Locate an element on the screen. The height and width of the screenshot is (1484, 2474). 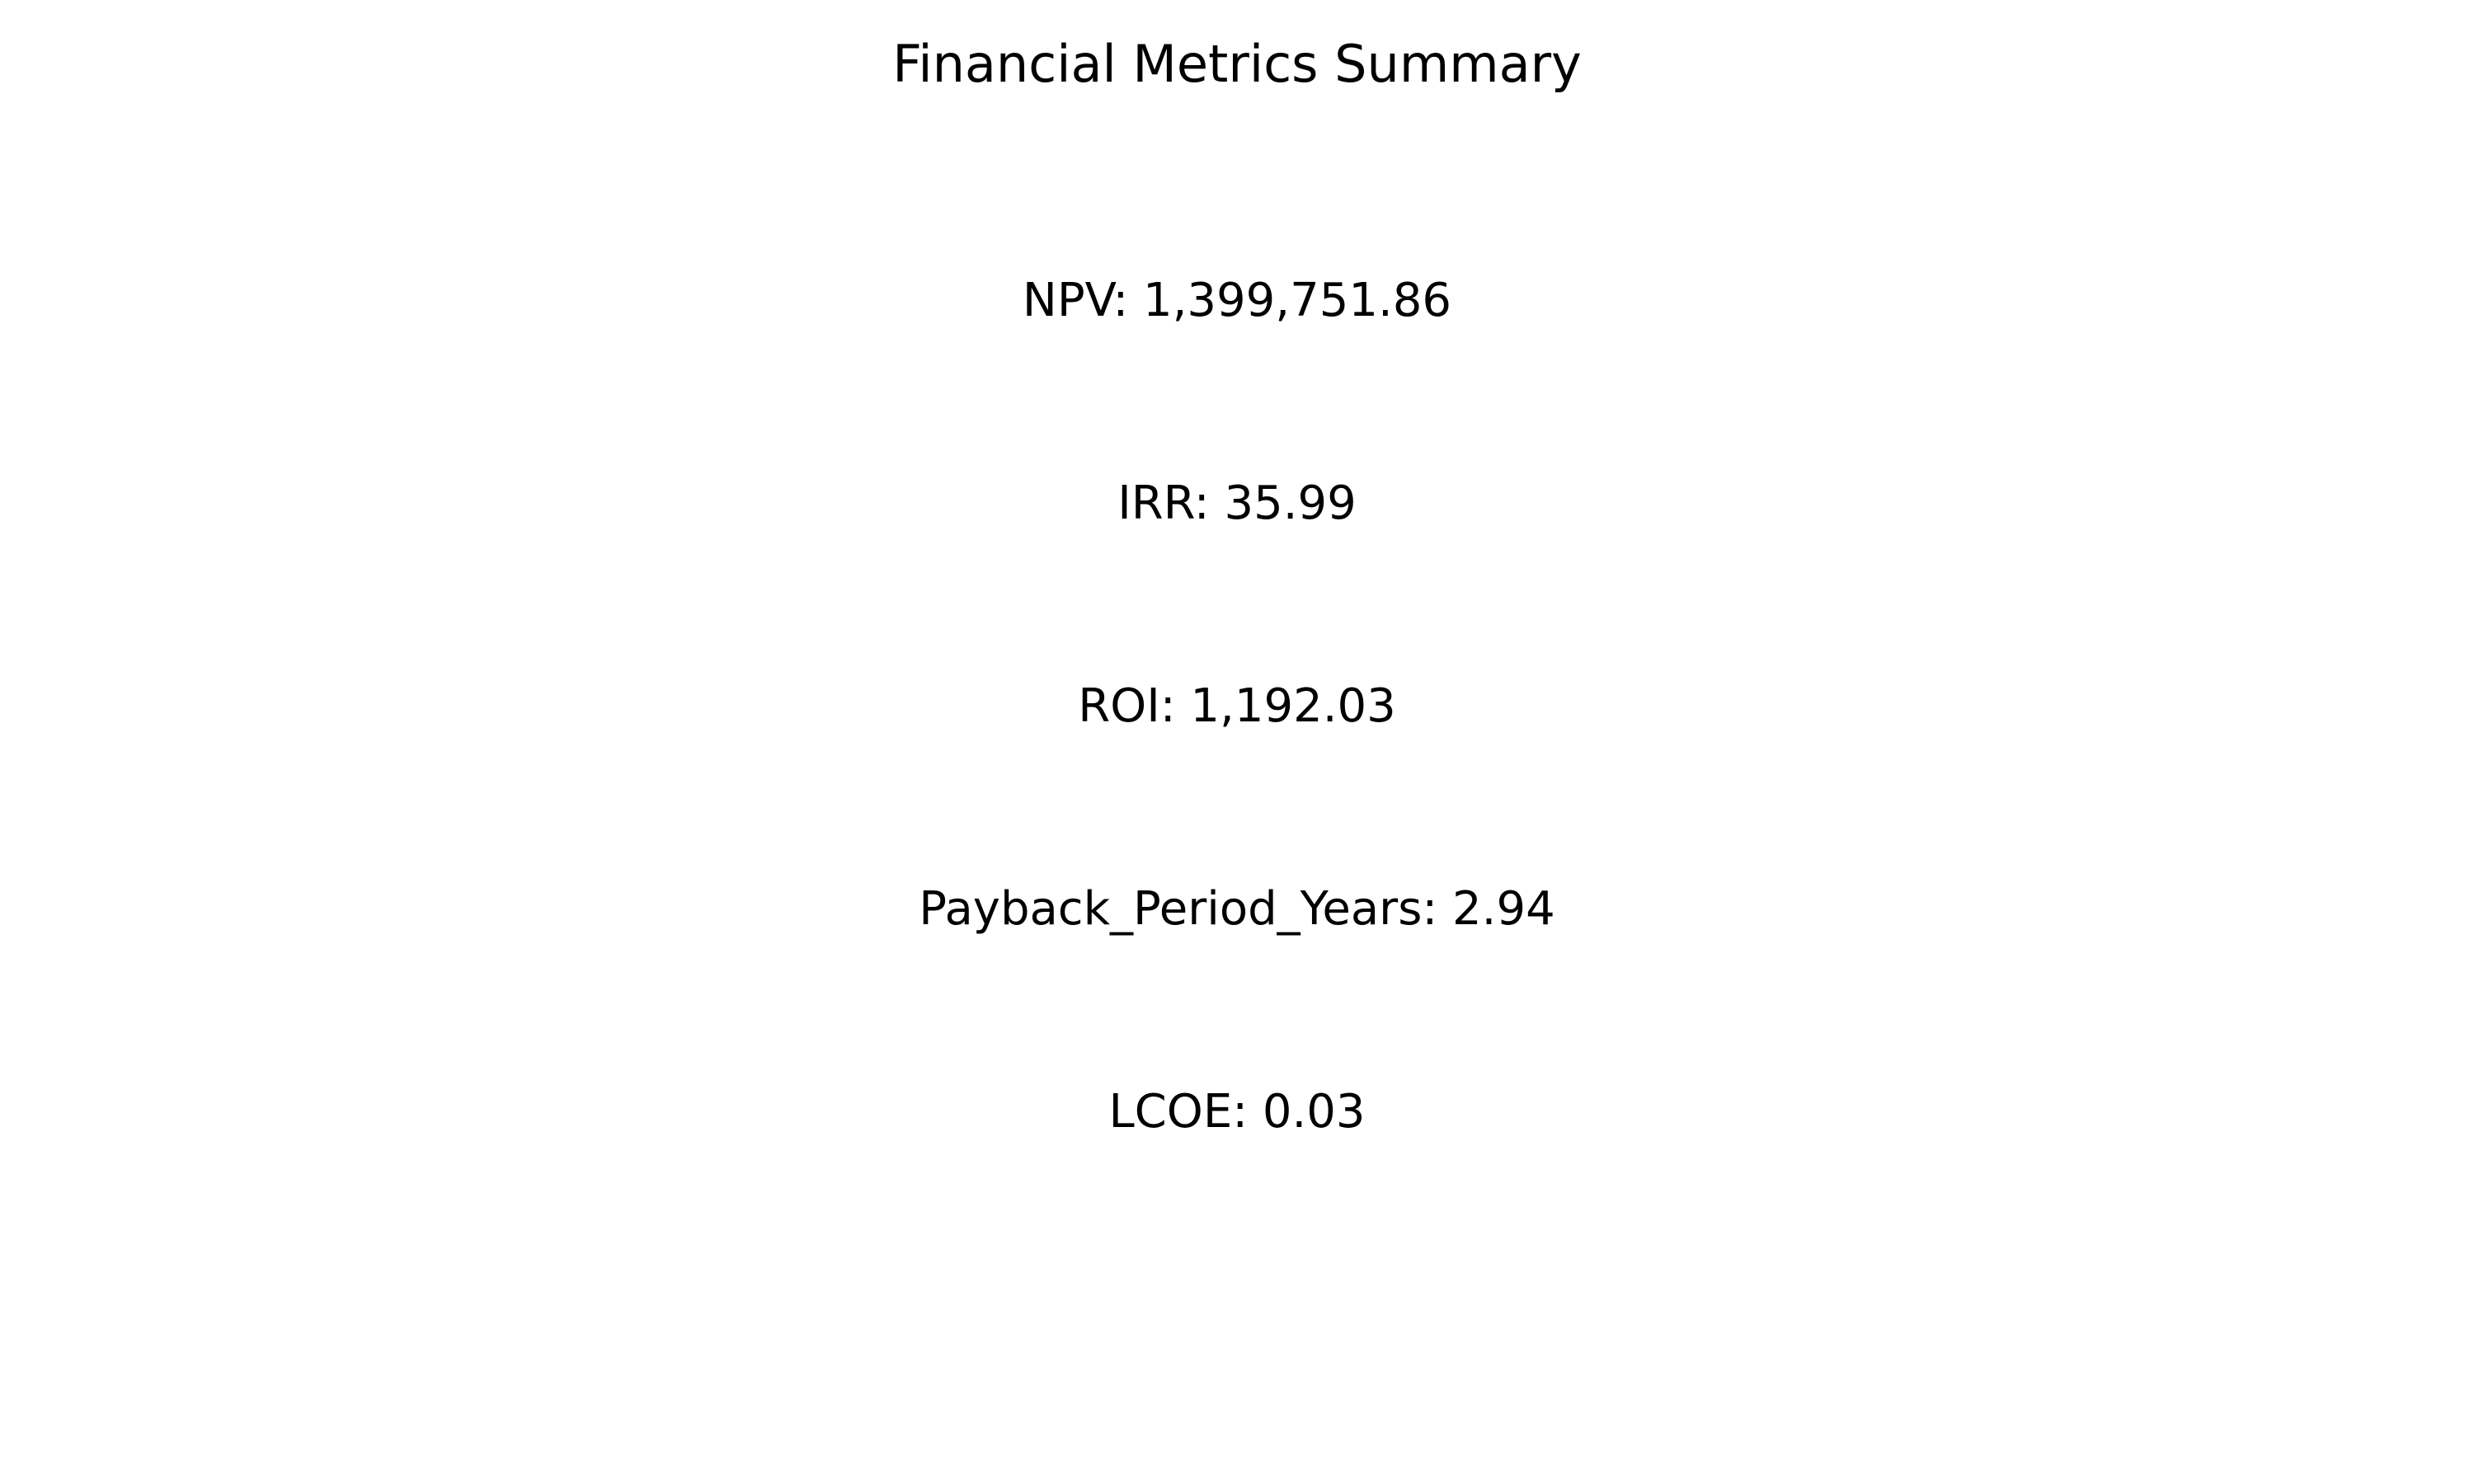
page-title: Financial Metrics Summary is located at coordinates (1237, 64).